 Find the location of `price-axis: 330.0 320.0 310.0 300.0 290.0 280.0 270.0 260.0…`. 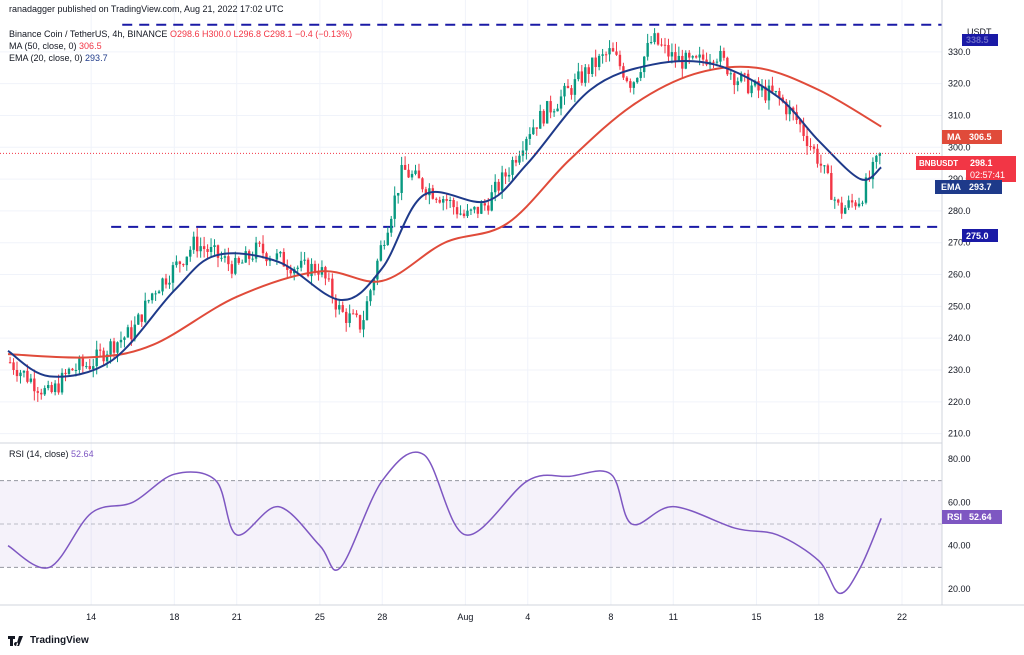

price-axis: 330.0 320.0 310.0 300.0 290.0 280.0 270.0 260.0… is located at coordinates (959, 243).